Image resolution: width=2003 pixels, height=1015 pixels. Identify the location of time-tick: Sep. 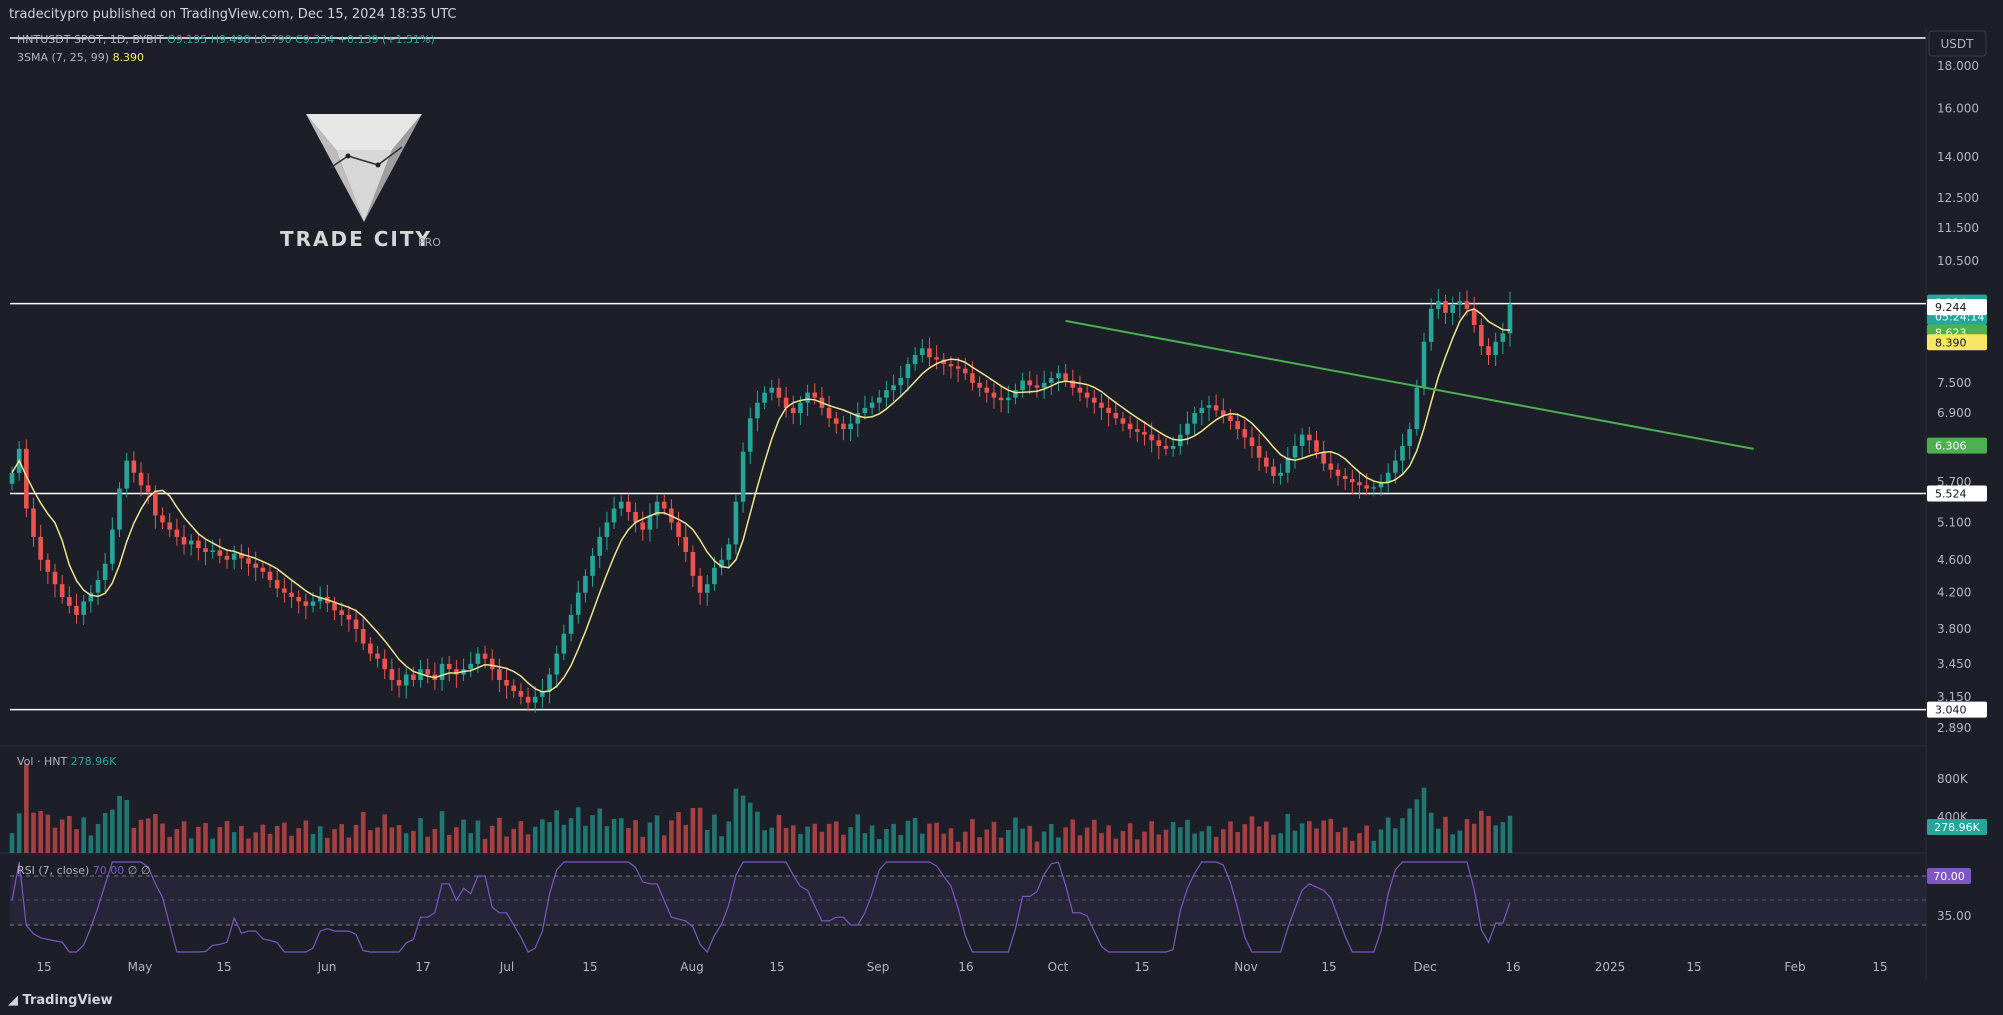
(878, 967).